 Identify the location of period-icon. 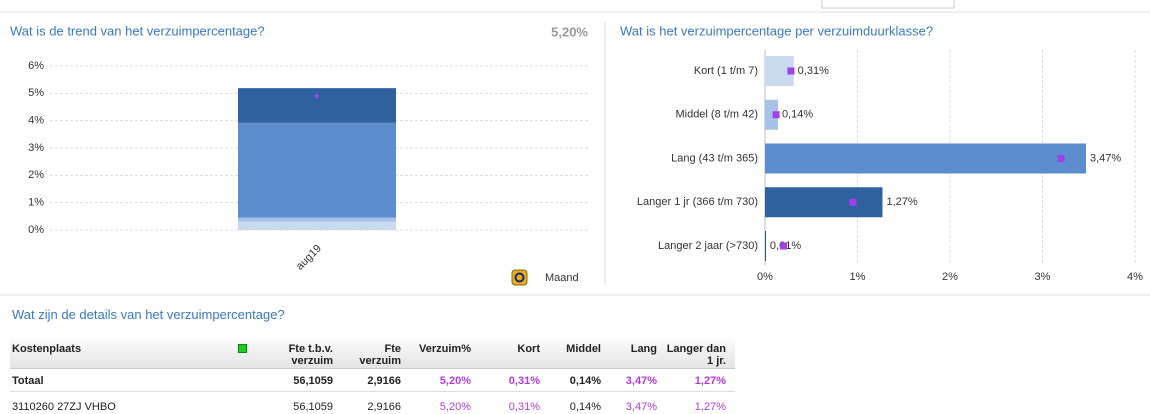
(519, 277).